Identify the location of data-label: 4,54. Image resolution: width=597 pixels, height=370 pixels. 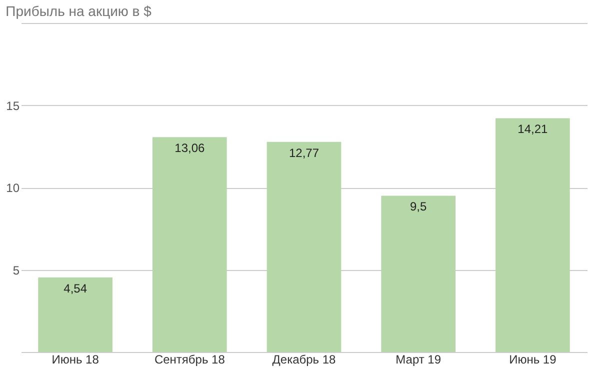
(76, 288).